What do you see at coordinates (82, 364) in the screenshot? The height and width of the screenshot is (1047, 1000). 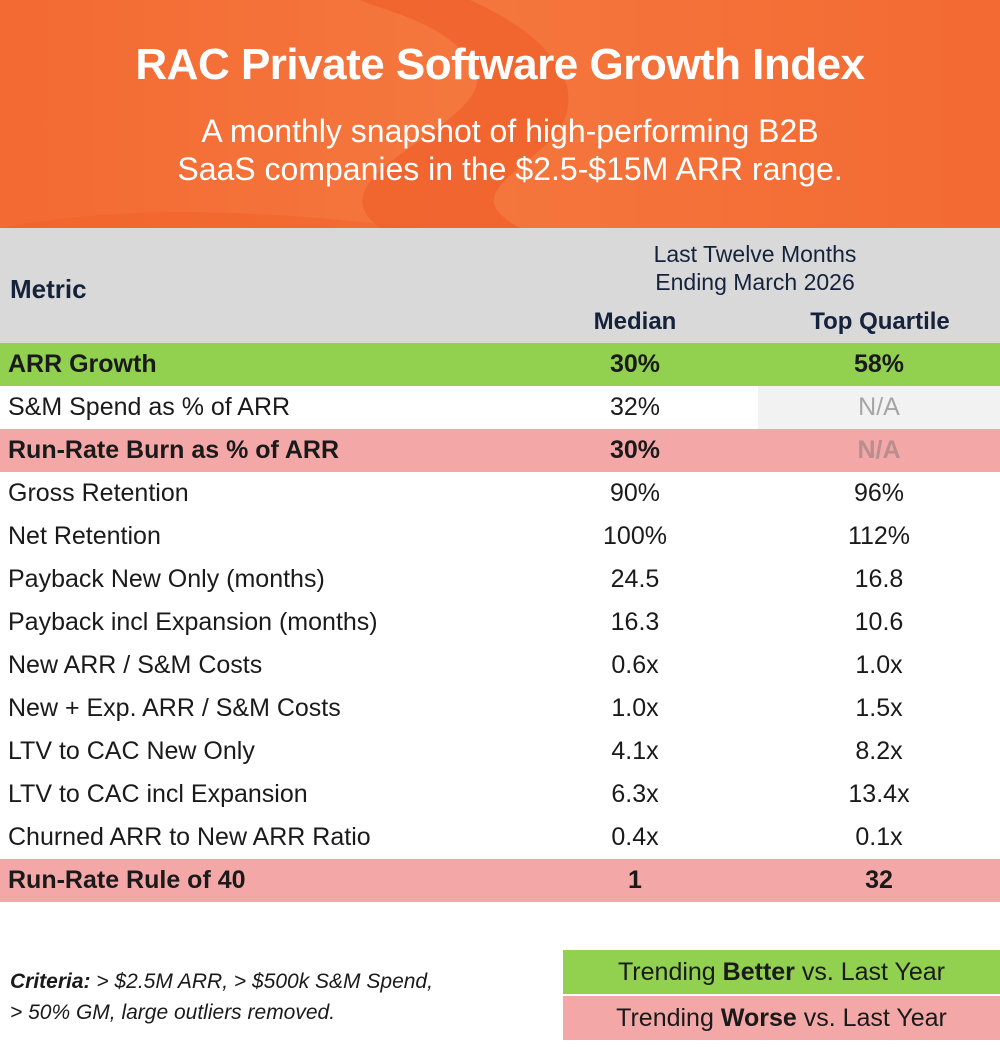 I see `metric-name: ARR Growth` at bounding box center [82, 364].